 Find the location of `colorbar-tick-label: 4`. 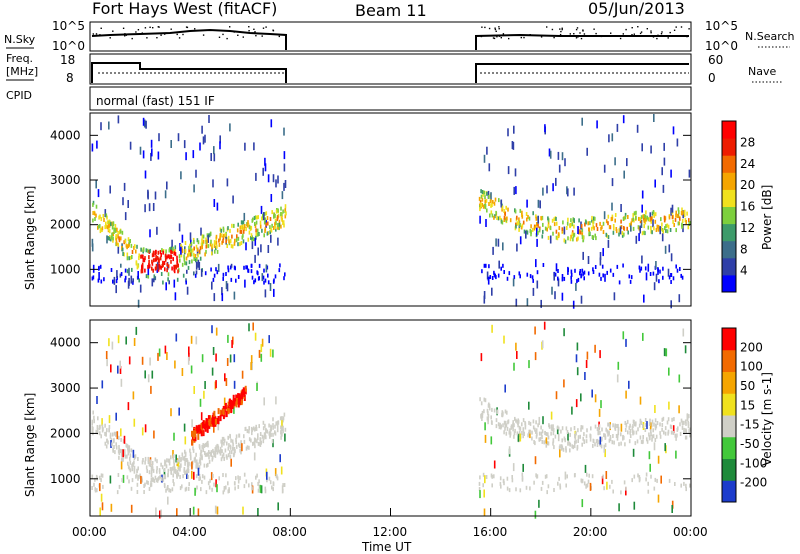

colorbar-tick-label: 4 is located at coordinates (744, 271).